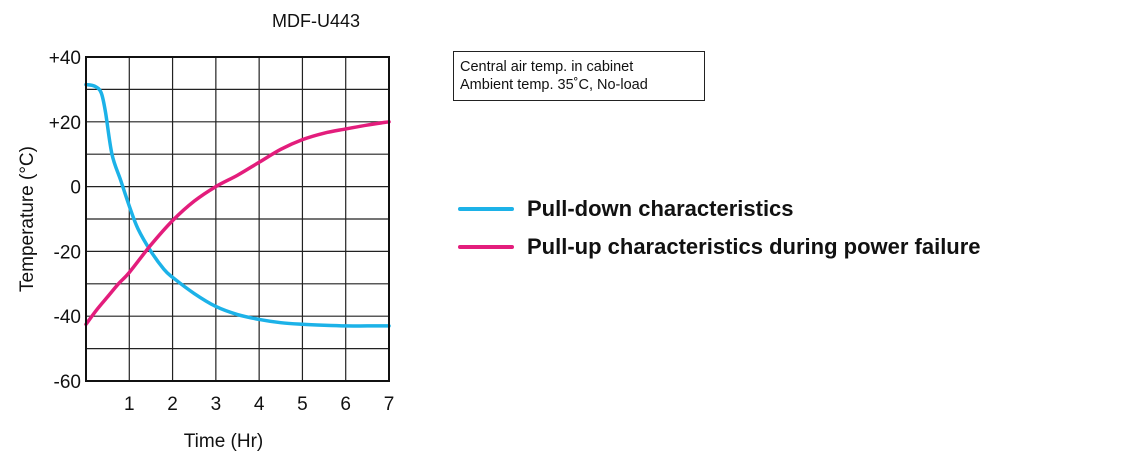  What do you see at coordinates (302, 404) in the screenshot?
I see `x-tick-label: 5` at bounding box center [302, 404].